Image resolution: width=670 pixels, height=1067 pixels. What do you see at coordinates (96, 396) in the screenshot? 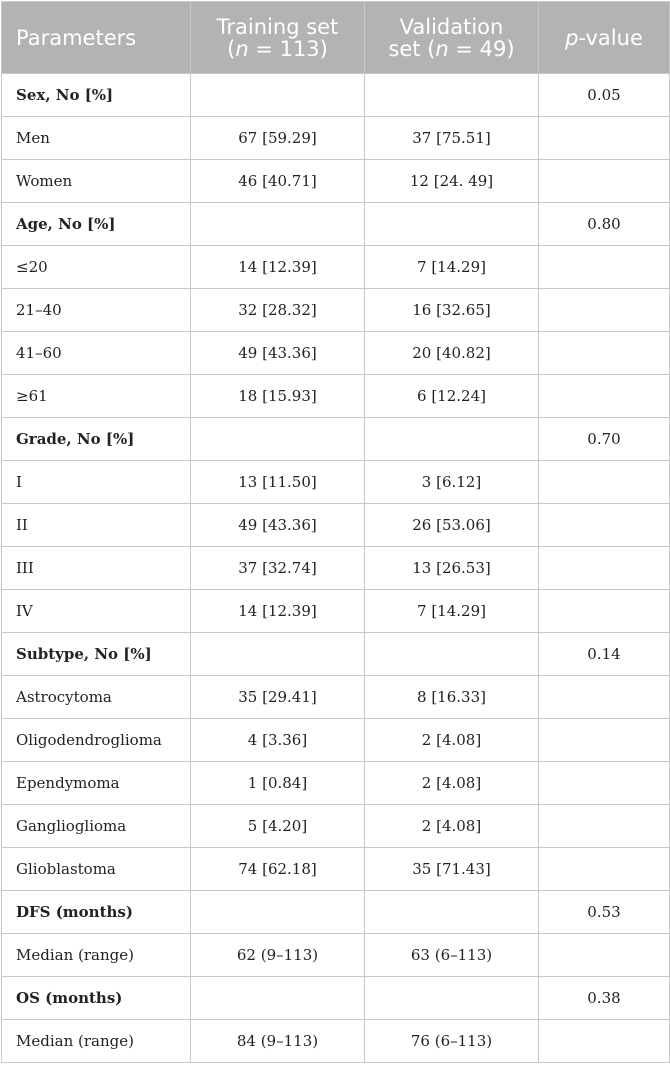
I see `row-label: ≥61` at bounding box center [96, 396].